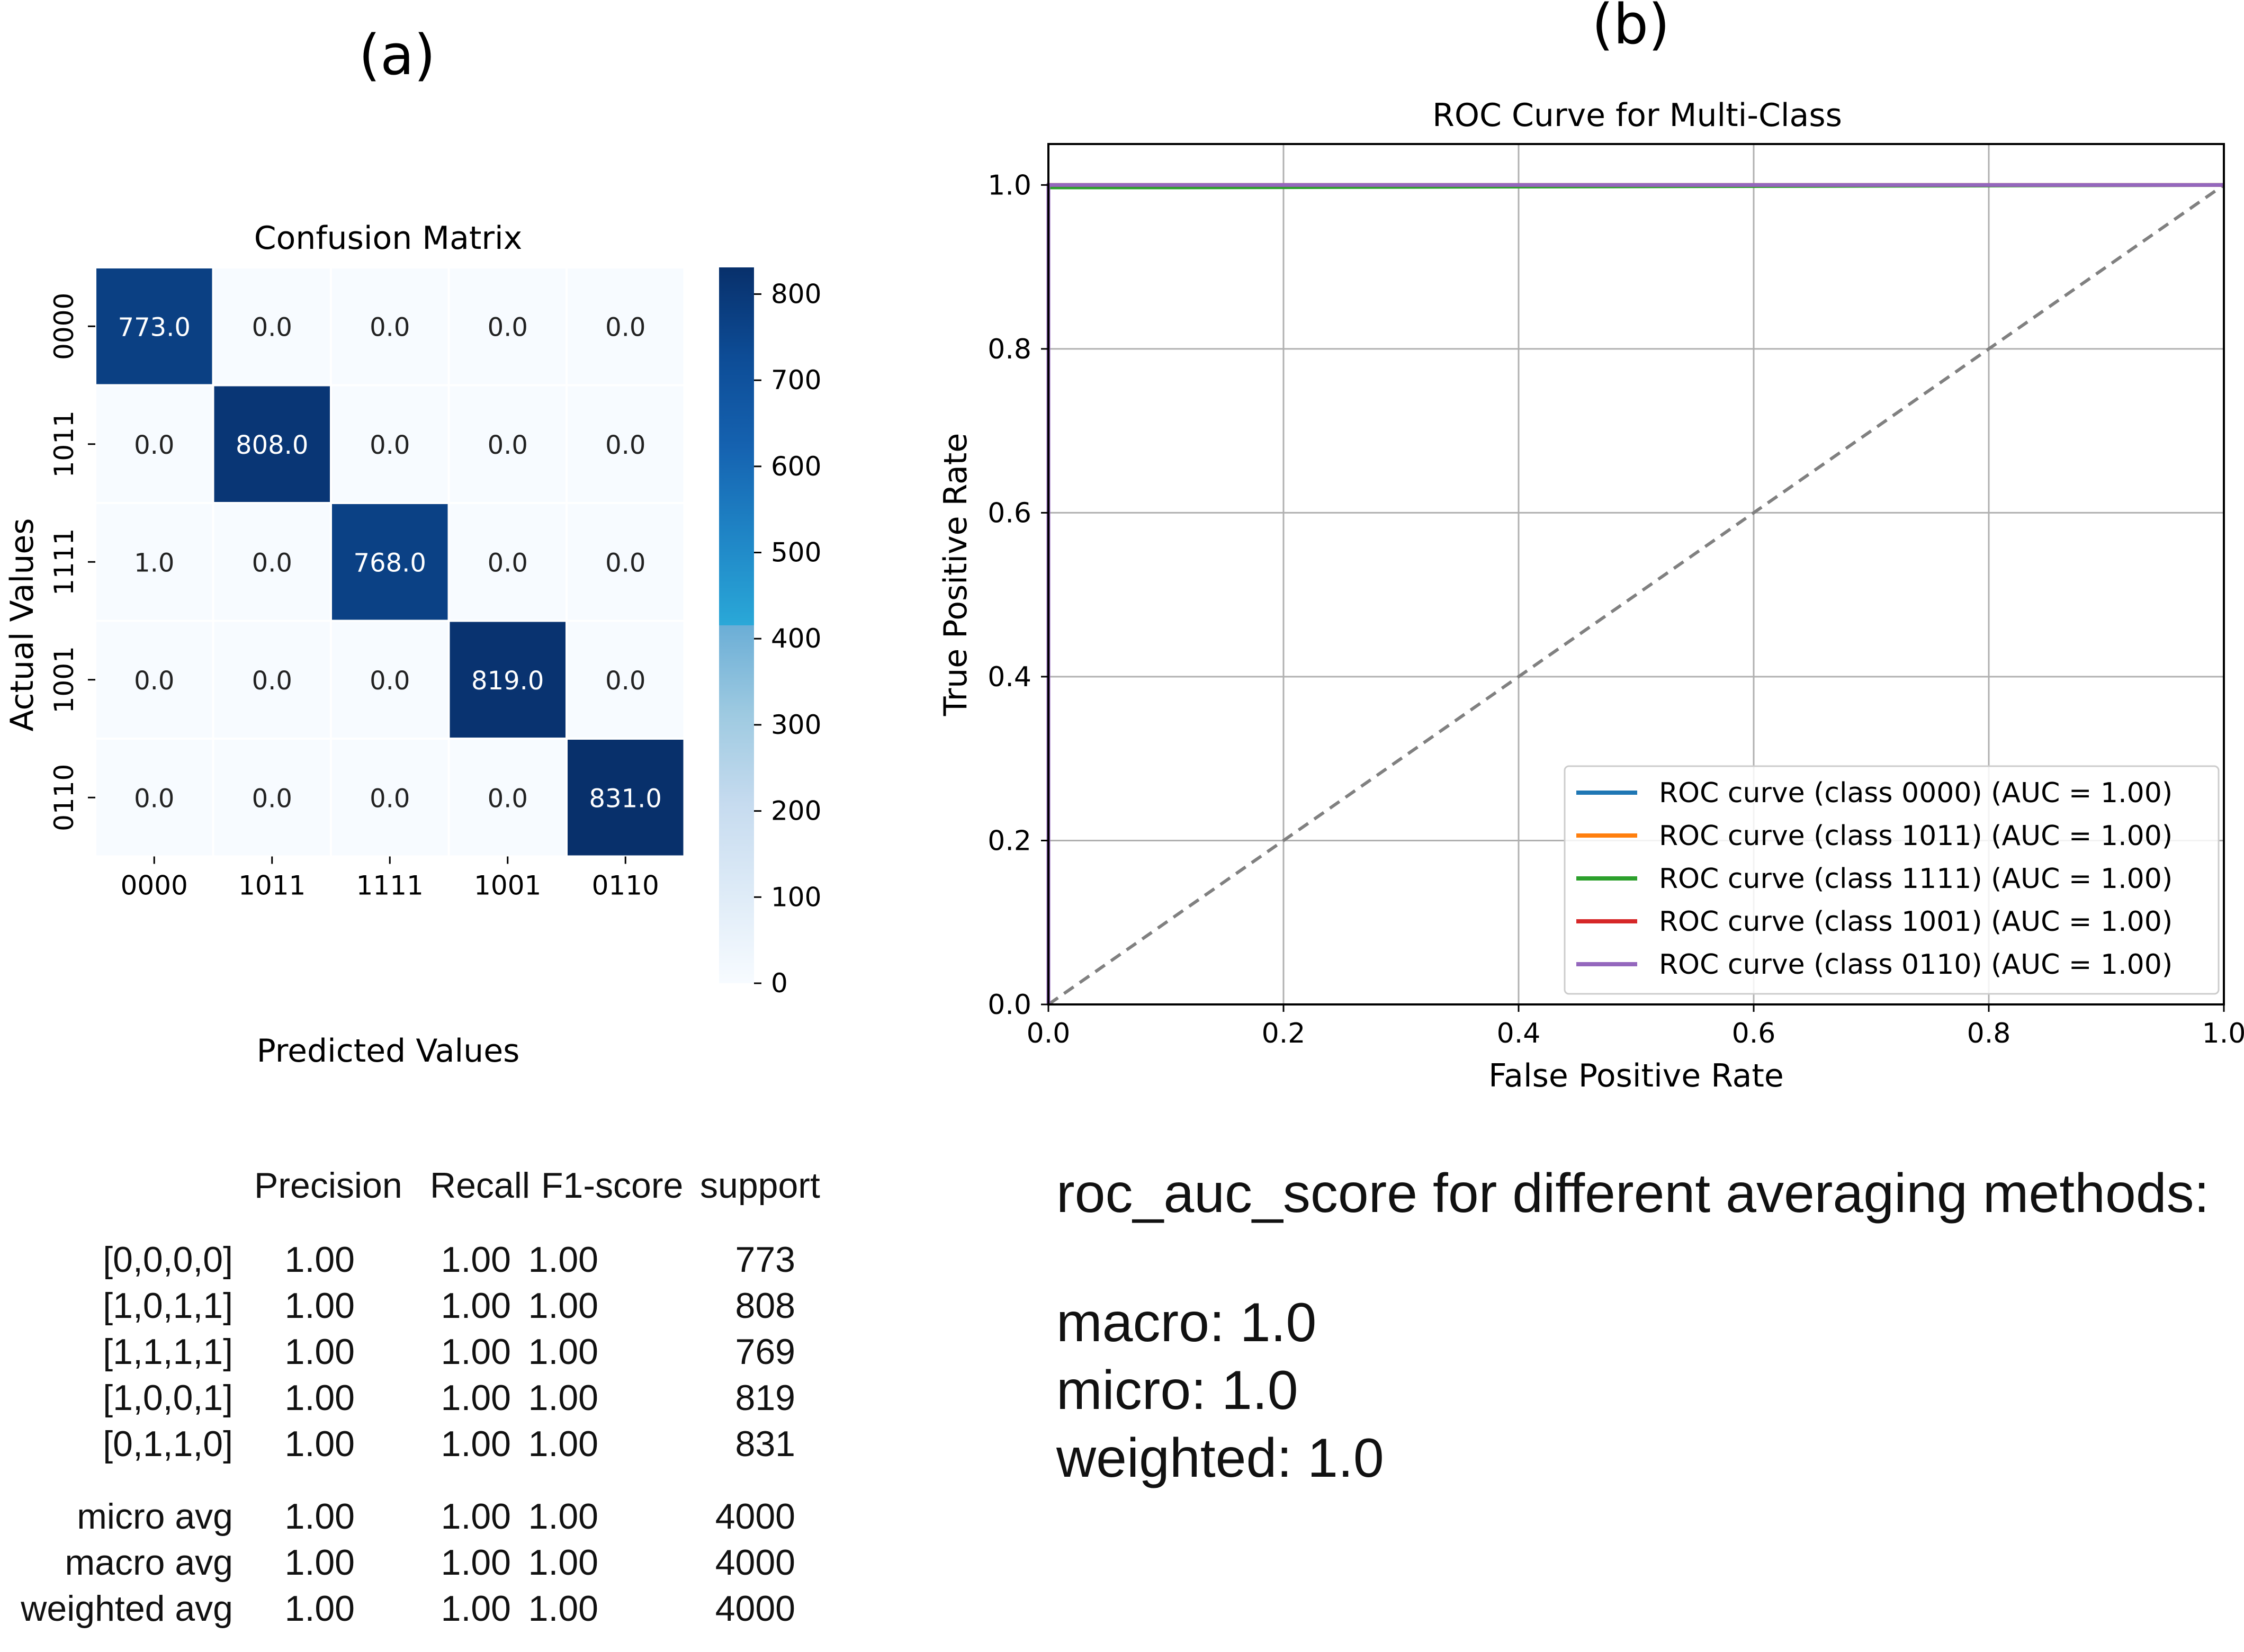 This screenshot has width=2244, height=1652. What do you see at coordinates (796, 638) in the screenshot?
I see `cm-colorbar-tick-label: 400` at bounding box center [796, 638].